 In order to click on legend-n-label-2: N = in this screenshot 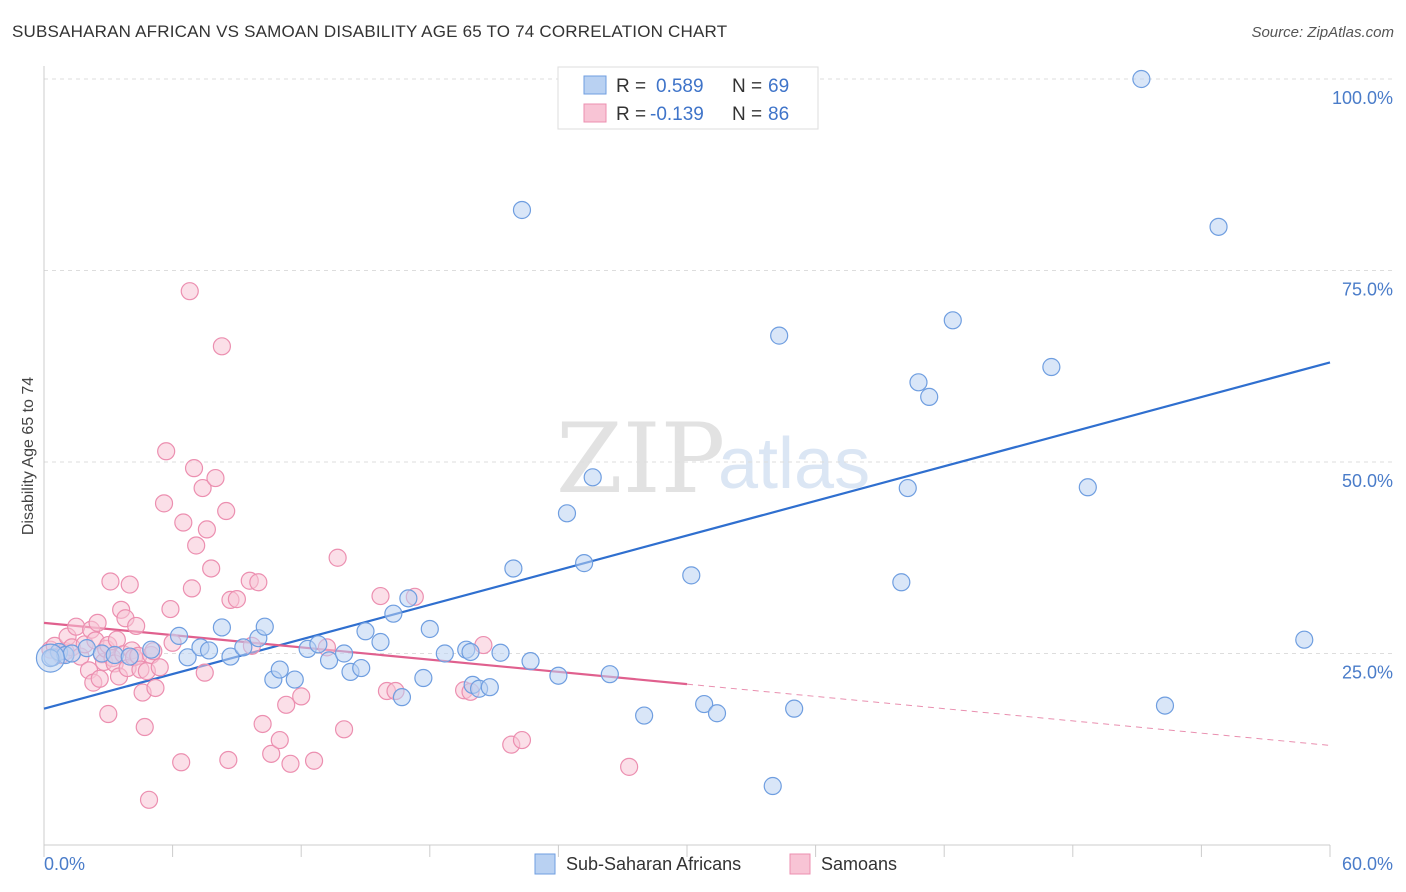, I will do `click(747, 114)`.